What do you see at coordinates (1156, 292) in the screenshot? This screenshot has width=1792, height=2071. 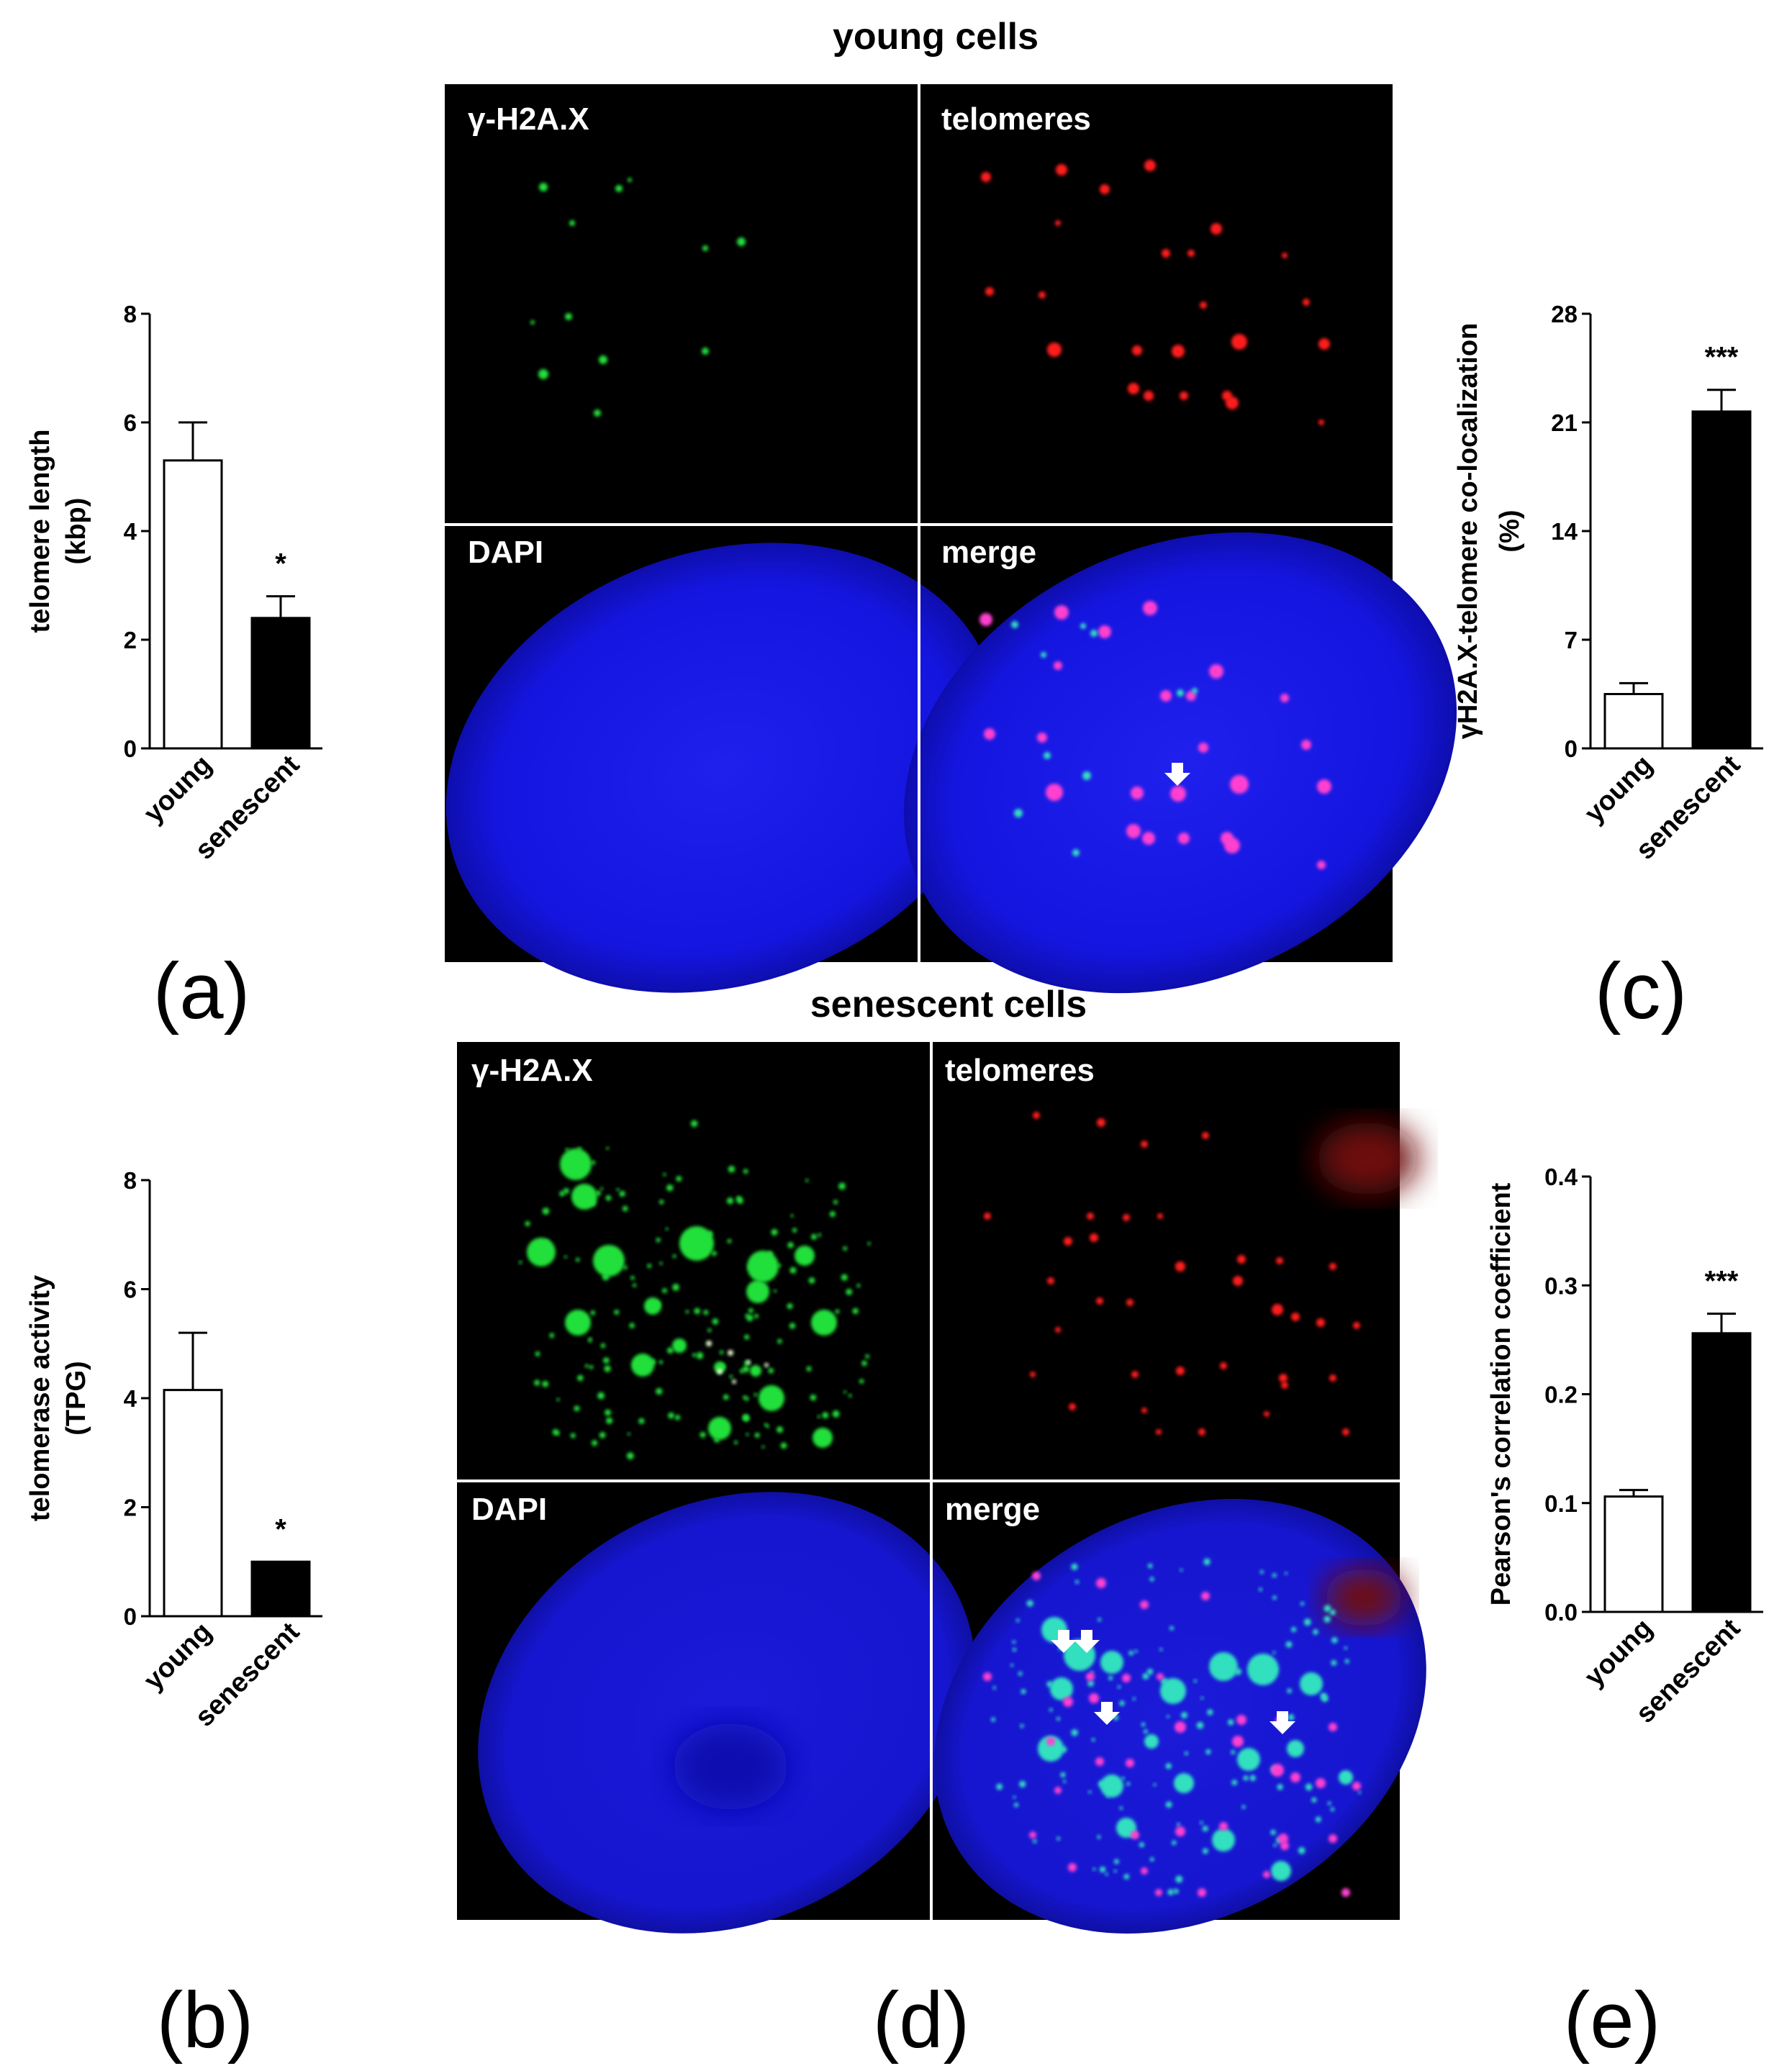 I see `young-telomere-spots` at bounding box center [1156, 292].